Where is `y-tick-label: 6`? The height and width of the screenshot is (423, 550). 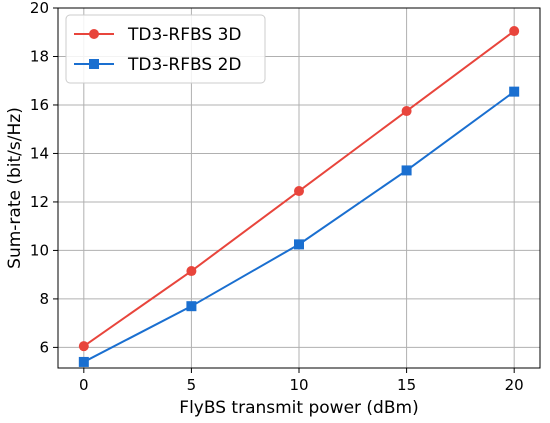 y-tick-label: 6 is located at coordinates (44, 347).